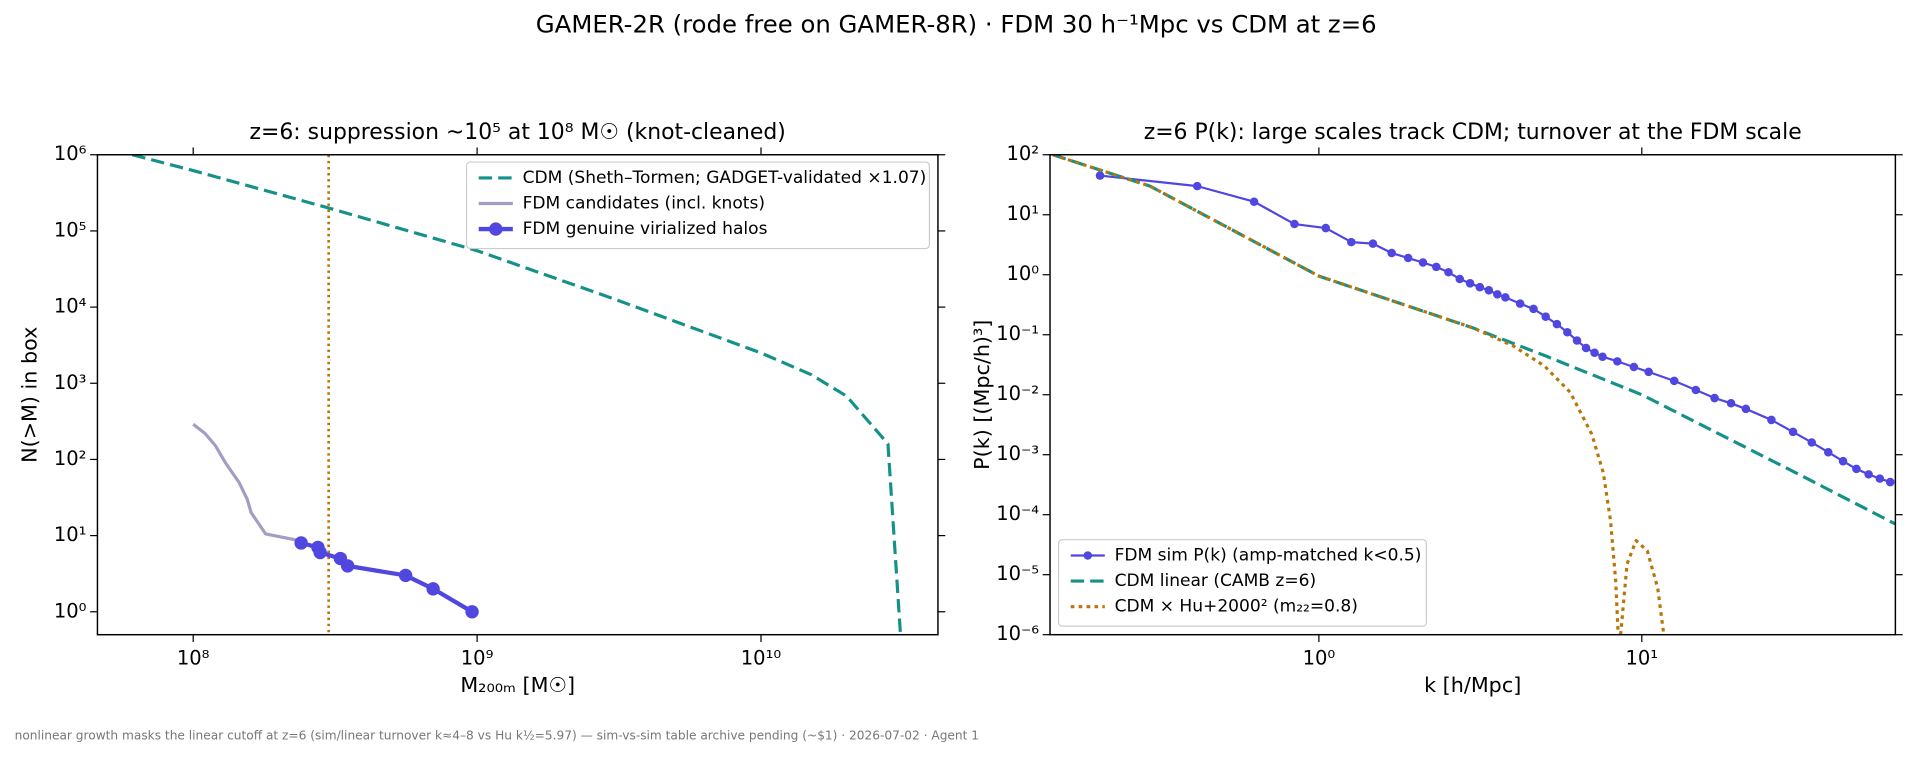 This screenshot has width=1910, height=759. Describe the element at coordinates (1017, 393) in the screenshot. I see `y-tick-label: 10⁻²` at that location.